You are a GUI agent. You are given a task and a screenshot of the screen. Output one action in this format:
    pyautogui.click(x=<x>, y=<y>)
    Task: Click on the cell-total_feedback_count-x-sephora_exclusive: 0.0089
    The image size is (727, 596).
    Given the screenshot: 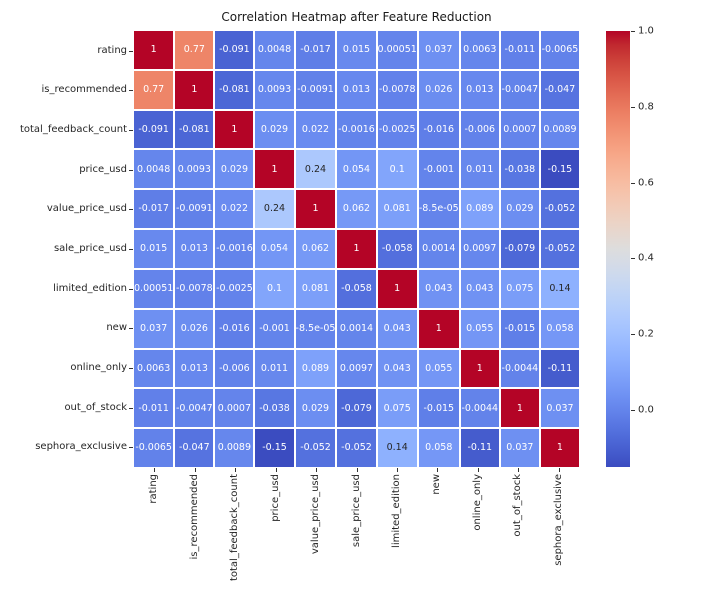 What is the action you would take?
    pyautogui.click(x=559, y=129)
    